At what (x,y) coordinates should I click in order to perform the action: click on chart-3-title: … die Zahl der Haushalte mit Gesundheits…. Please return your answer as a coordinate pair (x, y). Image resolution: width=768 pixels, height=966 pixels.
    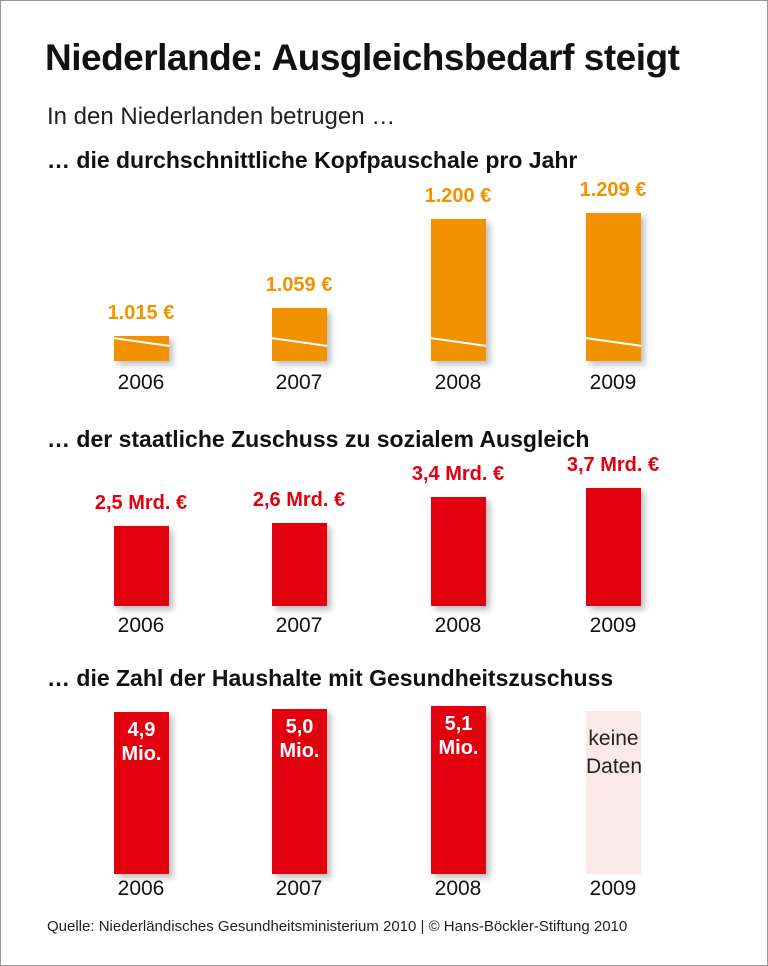
    Looking at the image, I should click on (330, 678).